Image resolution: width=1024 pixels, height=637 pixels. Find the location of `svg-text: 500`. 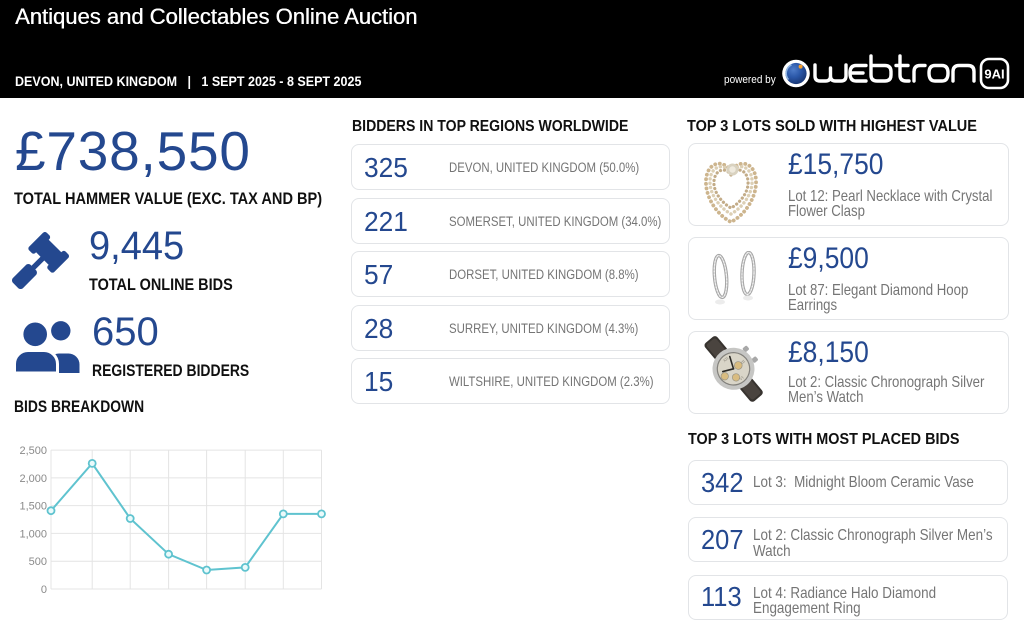

svg-text: 500 is located at coordinates (38, 562).